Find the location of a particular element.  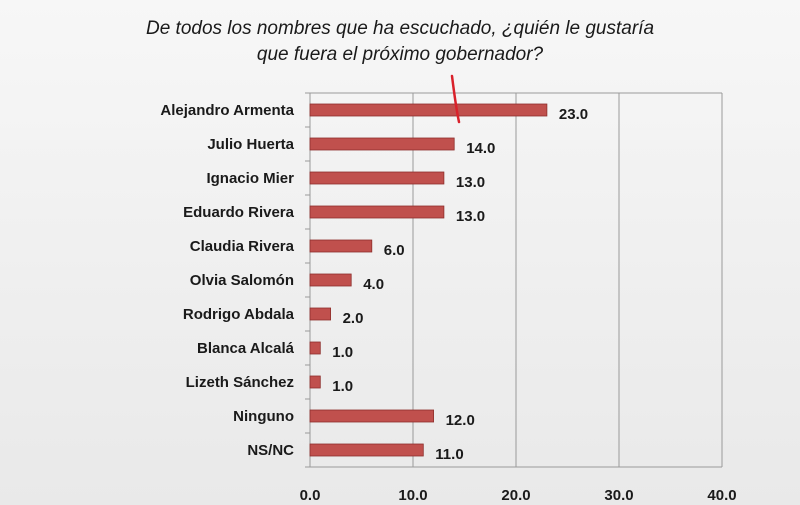

data-label: 4.0 is located at coordinates (373, 284).